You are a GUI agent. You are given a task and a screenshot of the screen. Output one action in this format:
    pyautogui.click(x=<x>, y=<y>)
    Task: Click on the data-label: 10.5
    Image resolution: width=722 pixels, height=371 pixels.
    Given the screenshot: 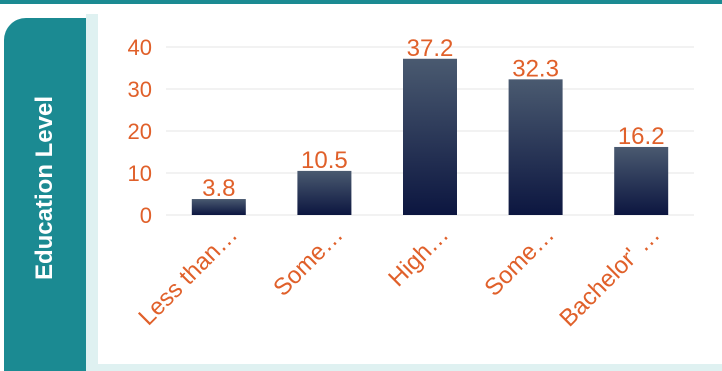 What is the action you would take?
    pyautogui.click(x=324, y=160)
    